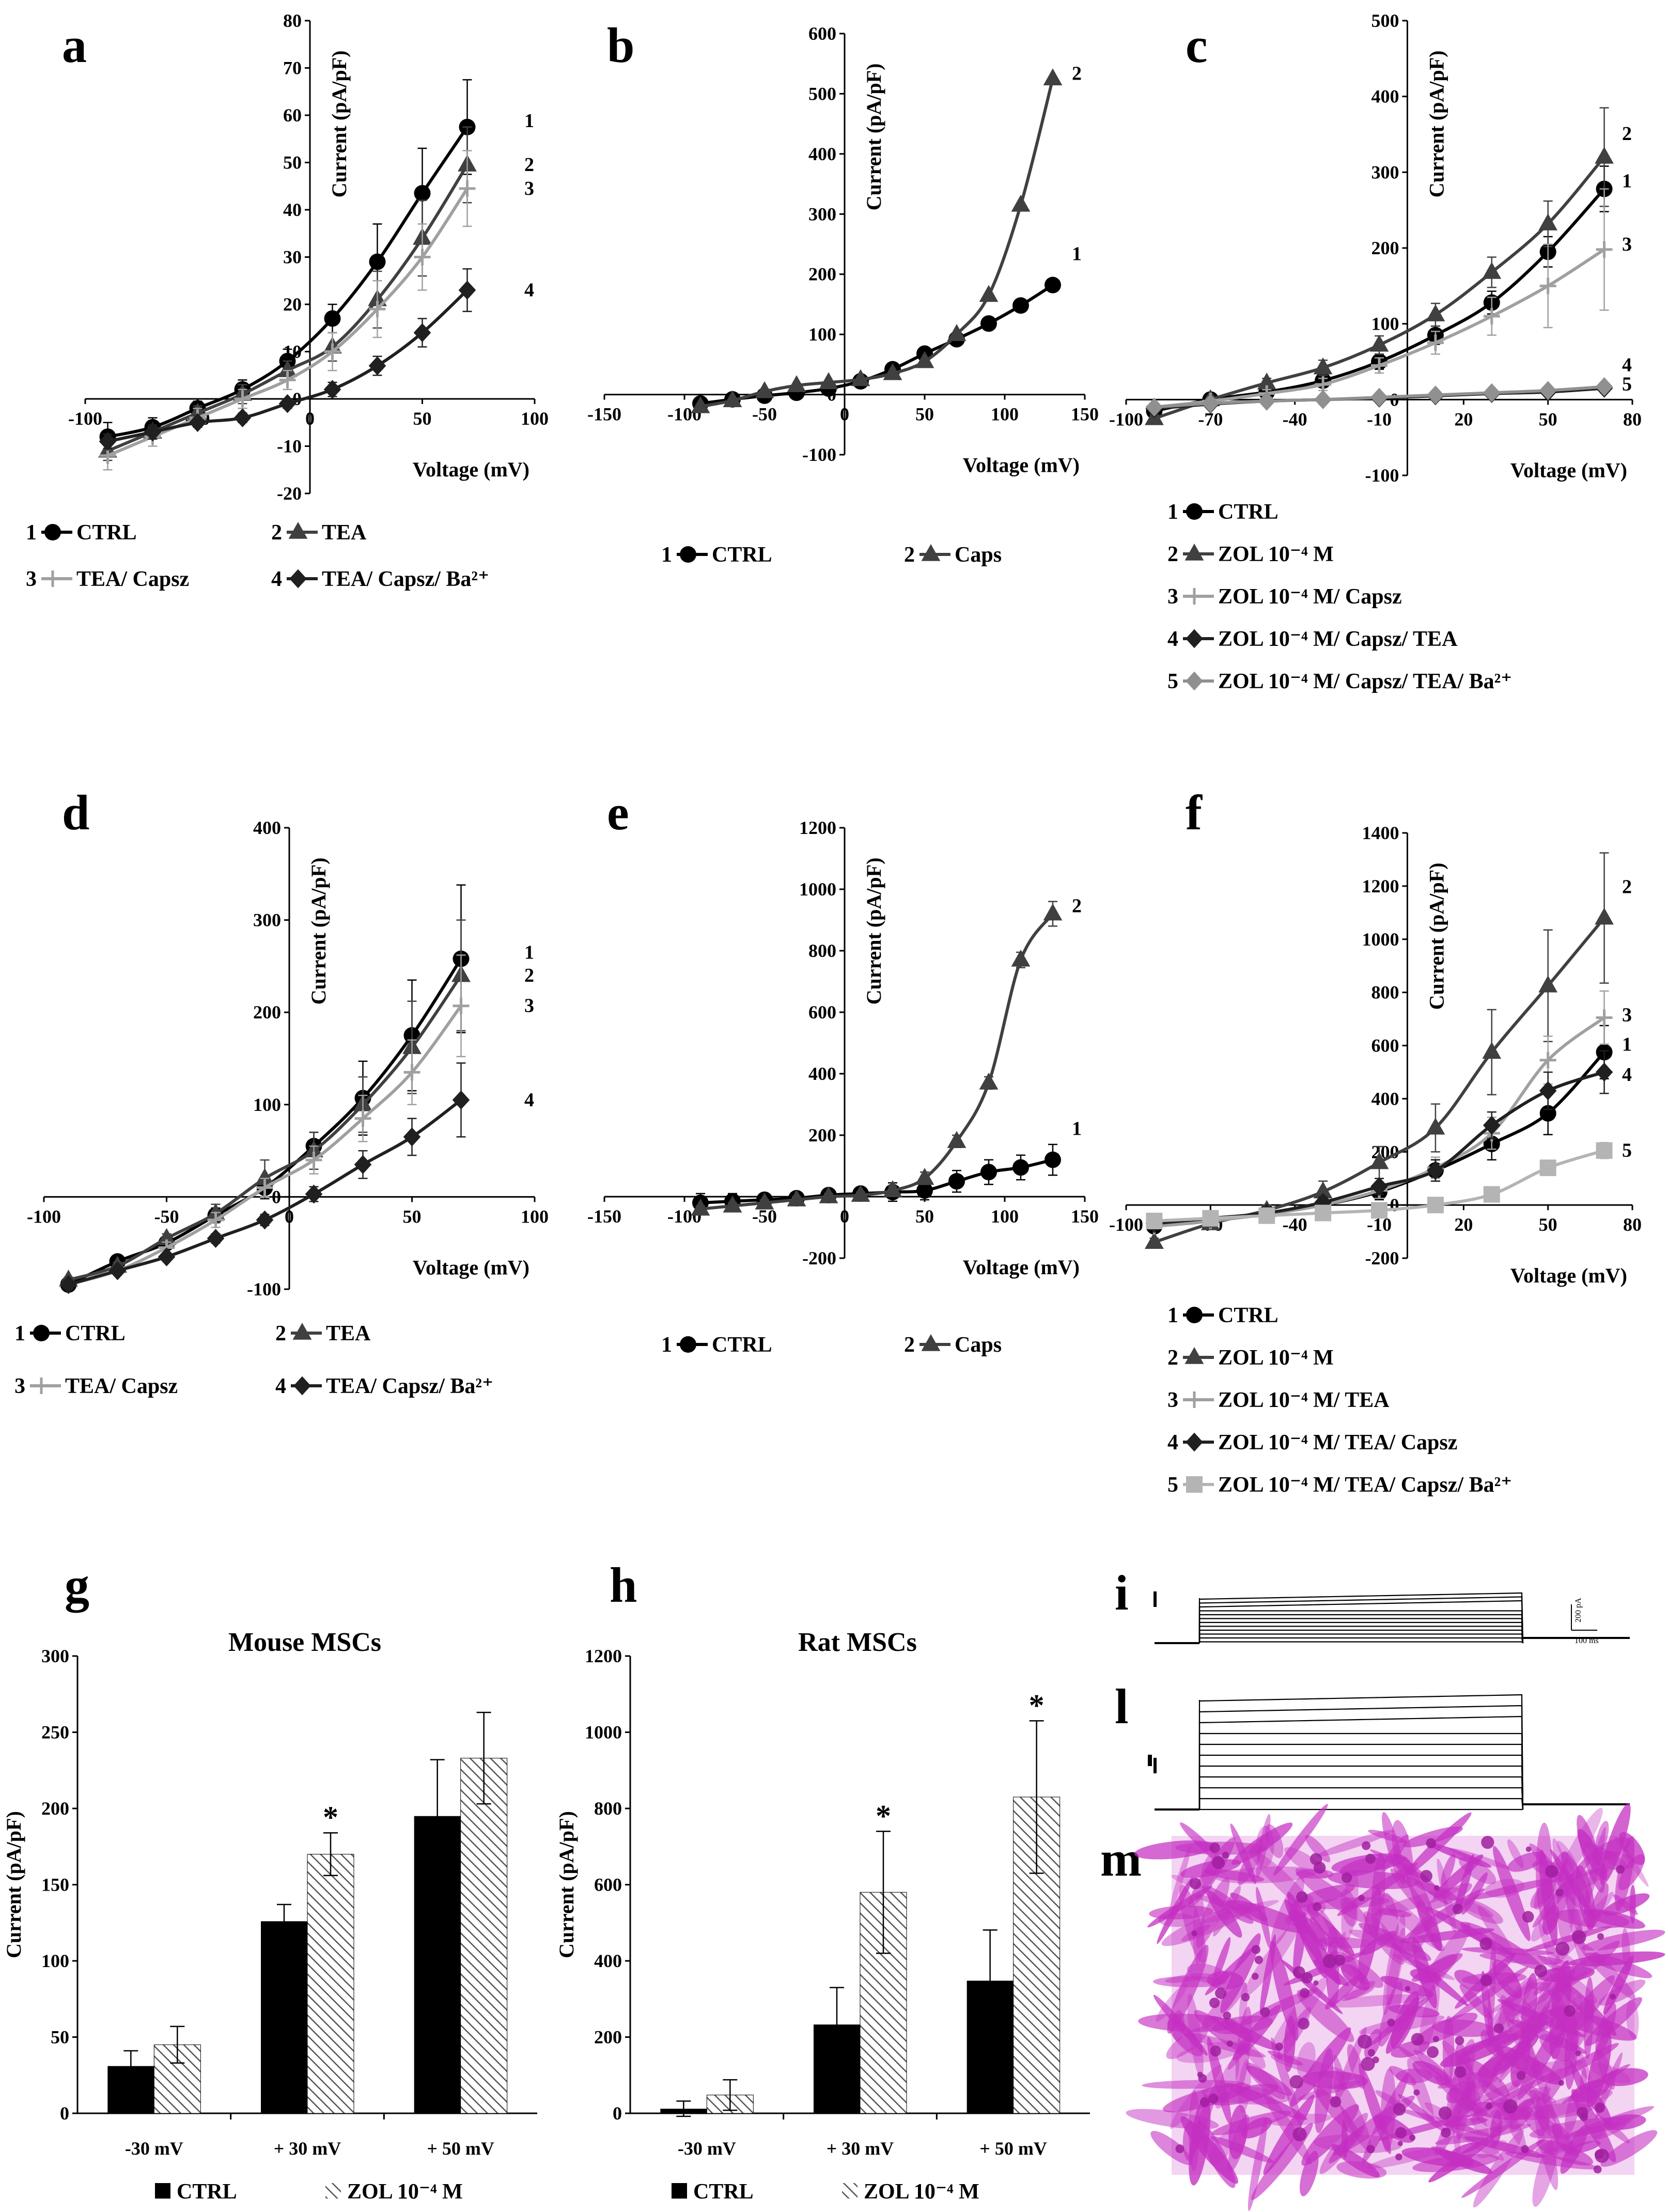 Image resolution: width=1668 pixels, height=2212 pixels. Describe the element at coordinates (1248, 512) in the screenshot. I see `legend-label: CTRL` at that location.